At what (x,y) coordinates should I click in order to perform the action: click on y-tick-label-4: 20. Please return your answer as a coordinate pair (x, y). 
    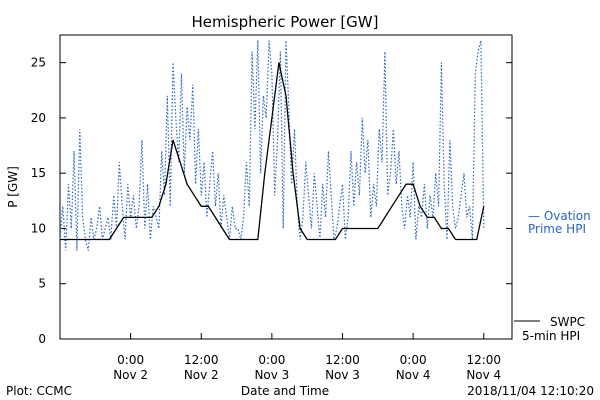
    Looking at the image, I should click on (38, 118).